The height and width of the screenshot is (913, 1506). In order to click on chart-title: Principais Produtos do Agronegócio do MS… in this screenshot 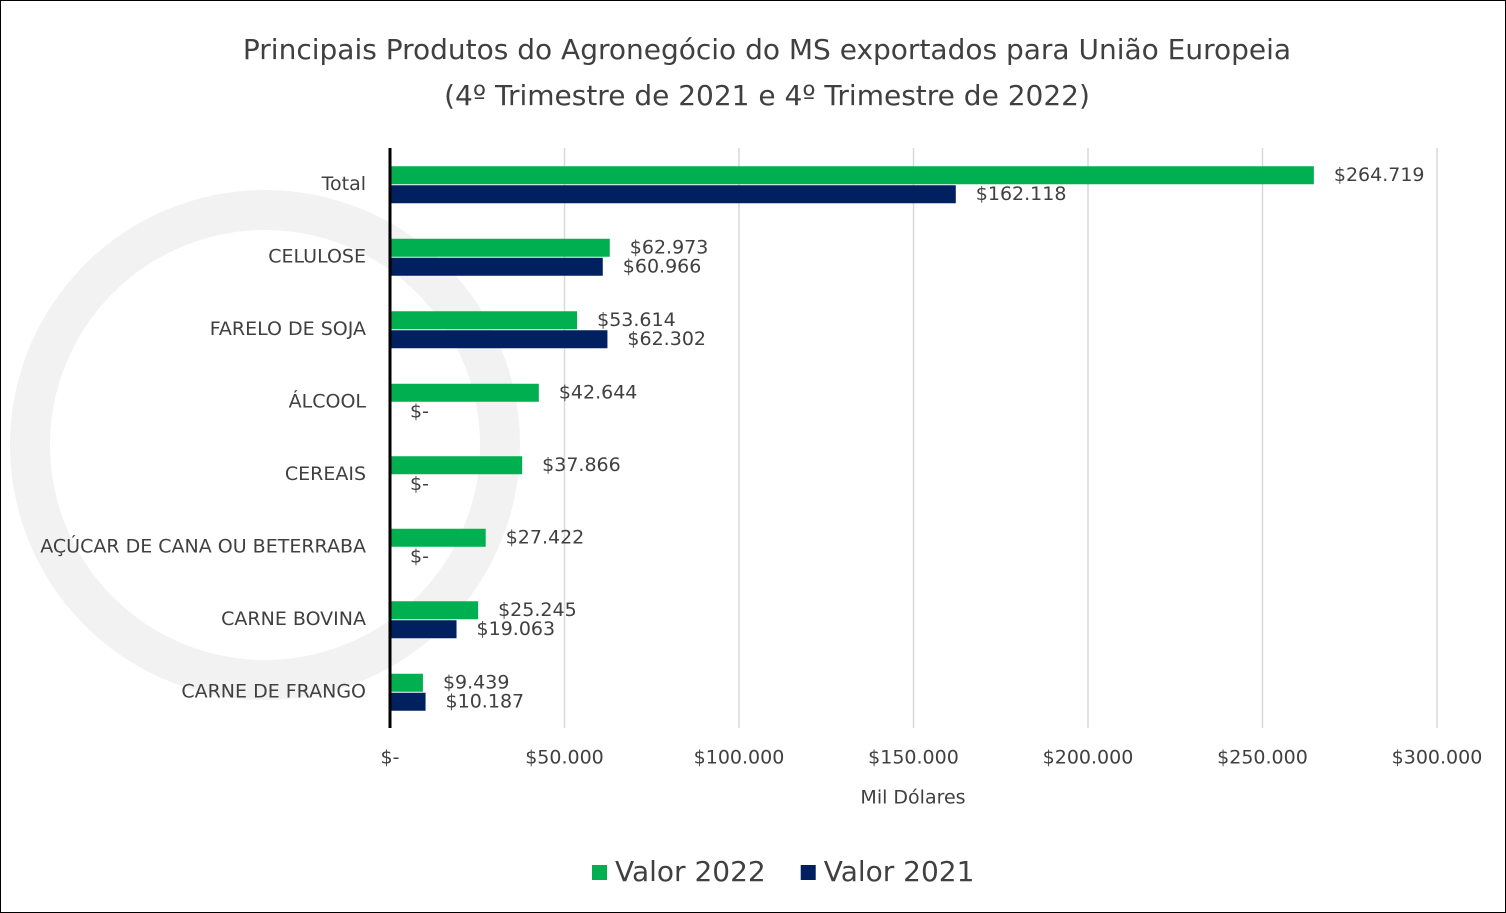, I will do `click(767, 49)`.